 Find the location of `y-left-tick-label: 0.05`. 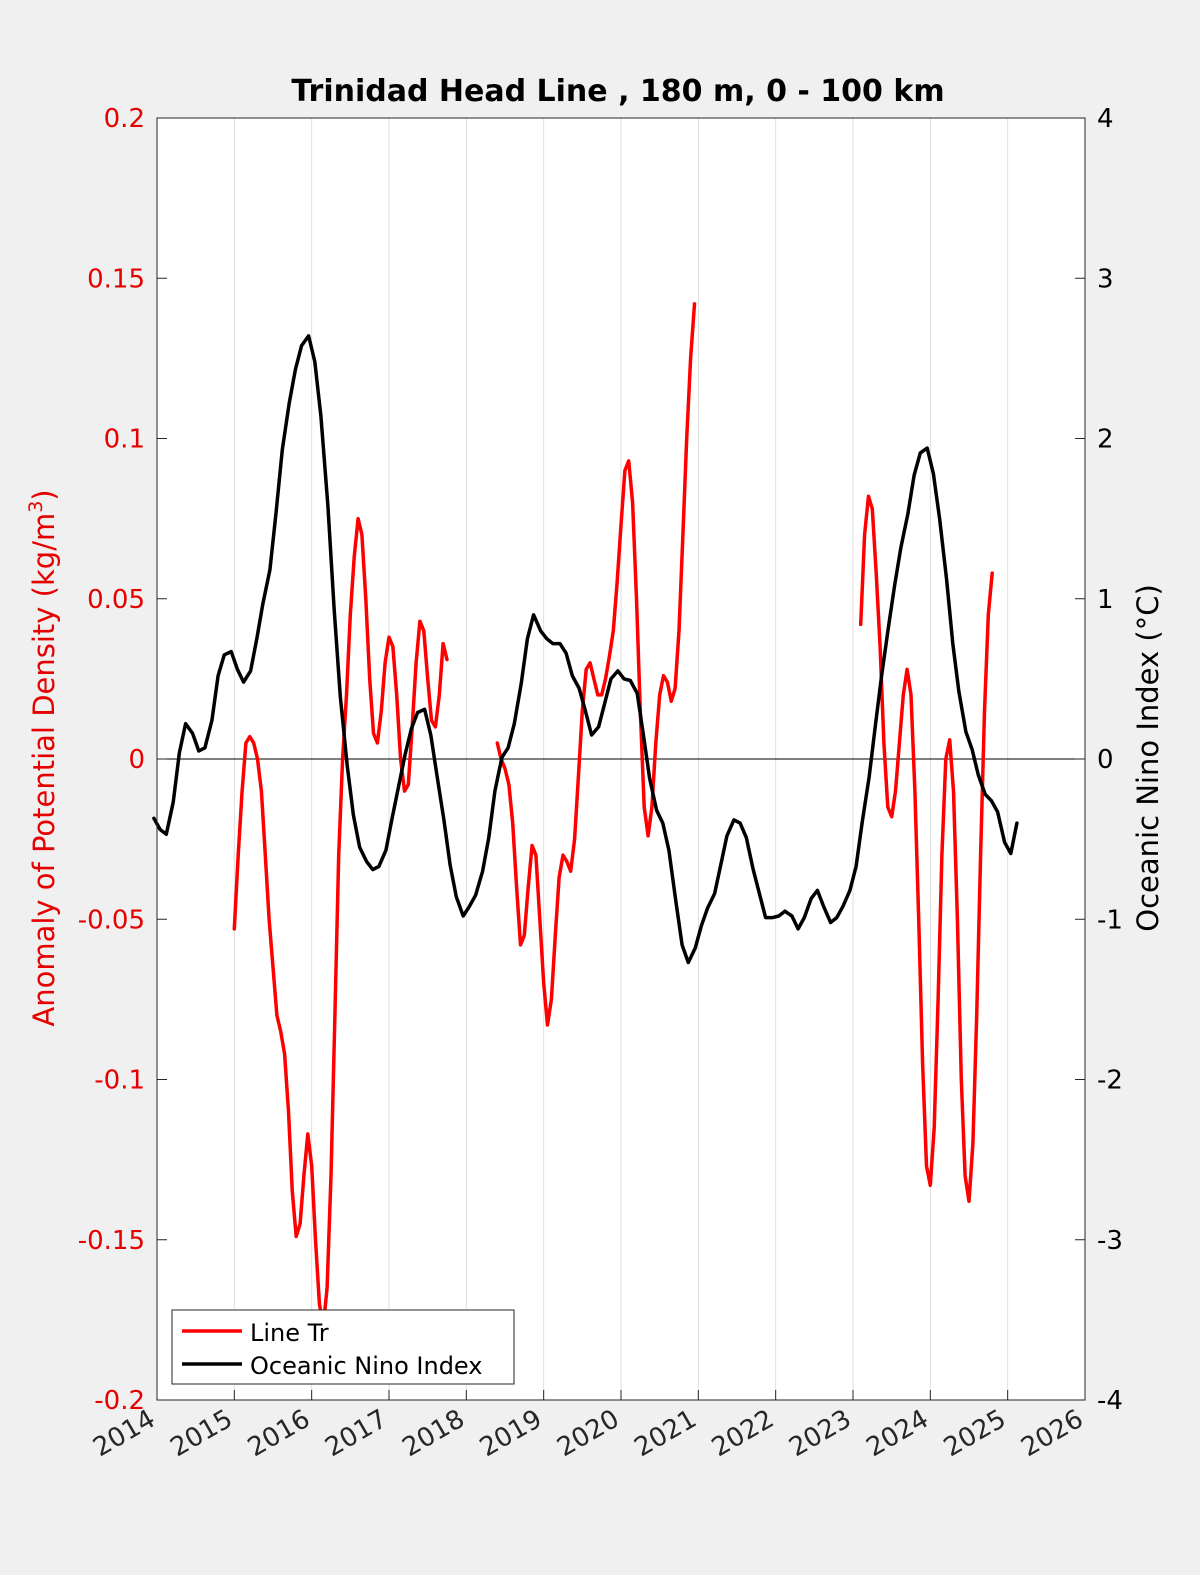

y-left-tick-label: 0.05 is located at coordinates (116, 600).